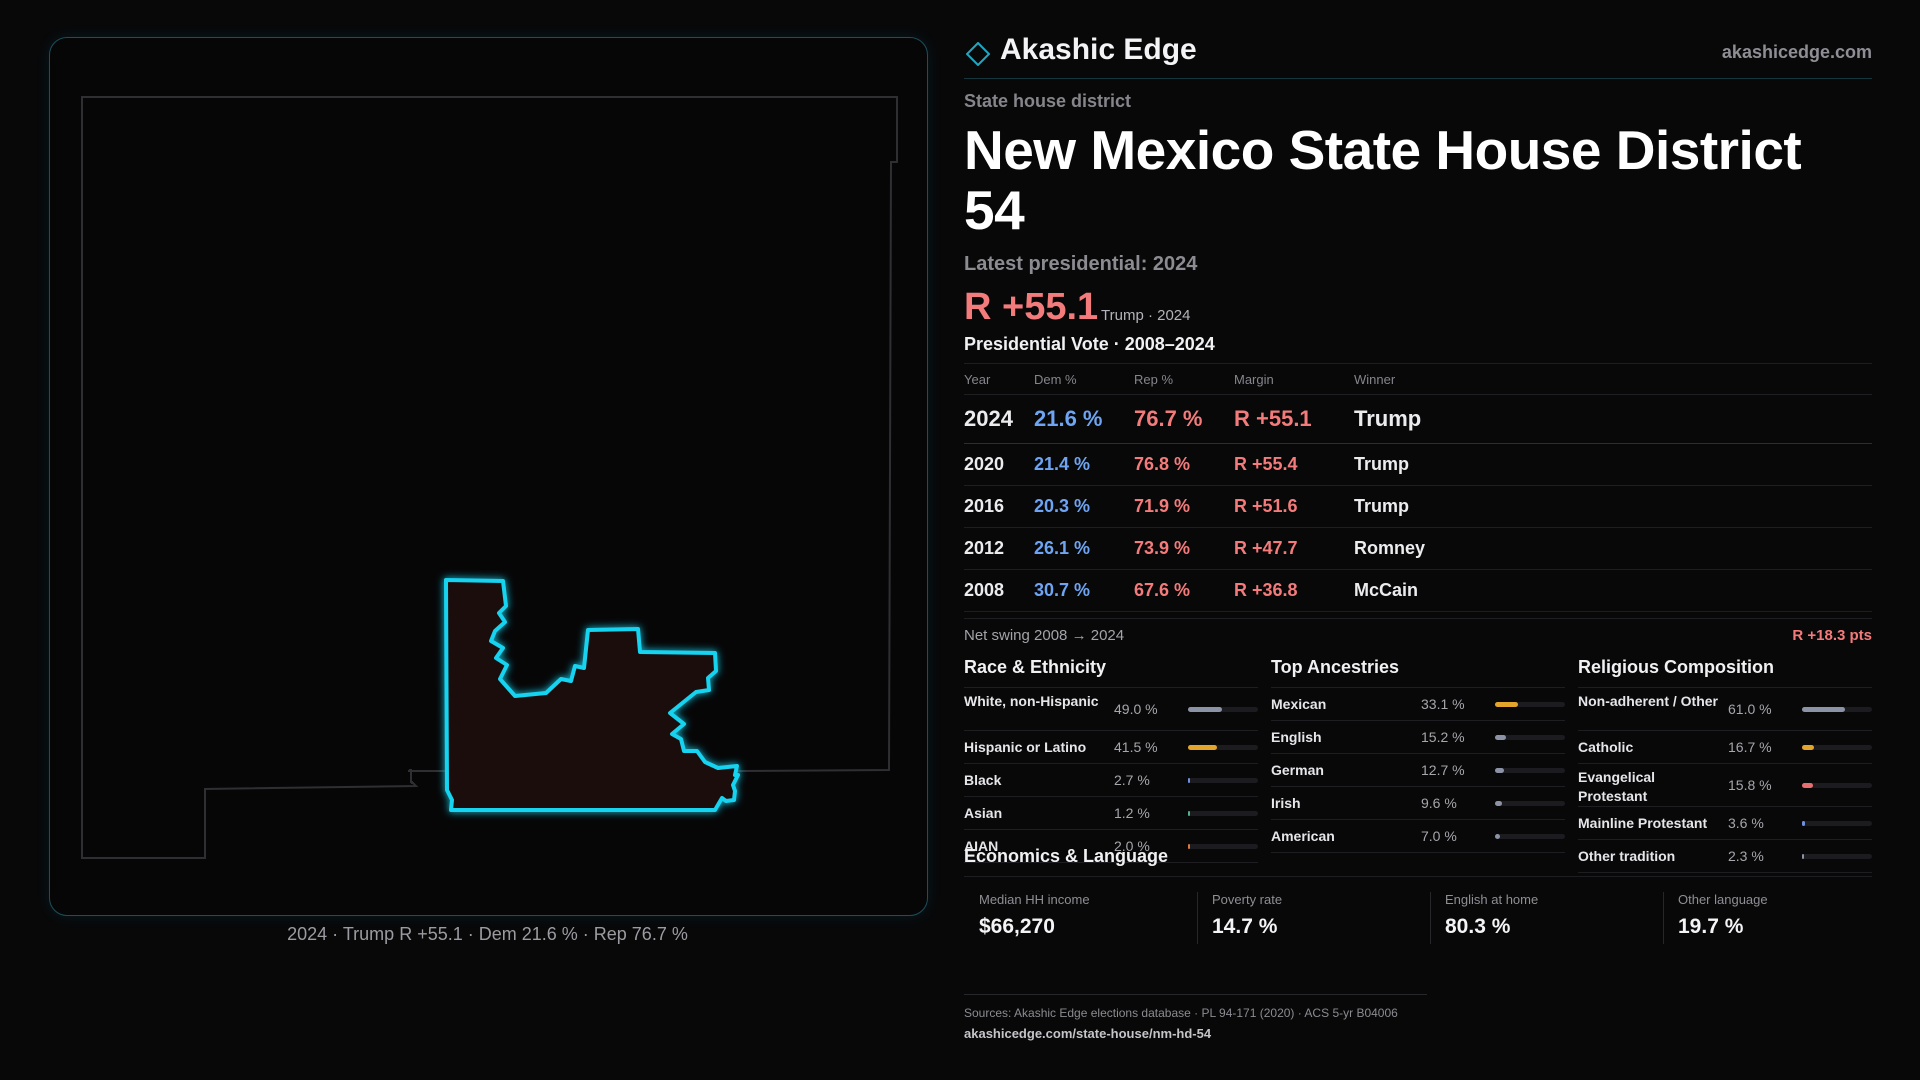  Describe the element at coordinates (1832, 635) in the screenshot. I see `net-swing-value: R +18.3 pts` at that location.